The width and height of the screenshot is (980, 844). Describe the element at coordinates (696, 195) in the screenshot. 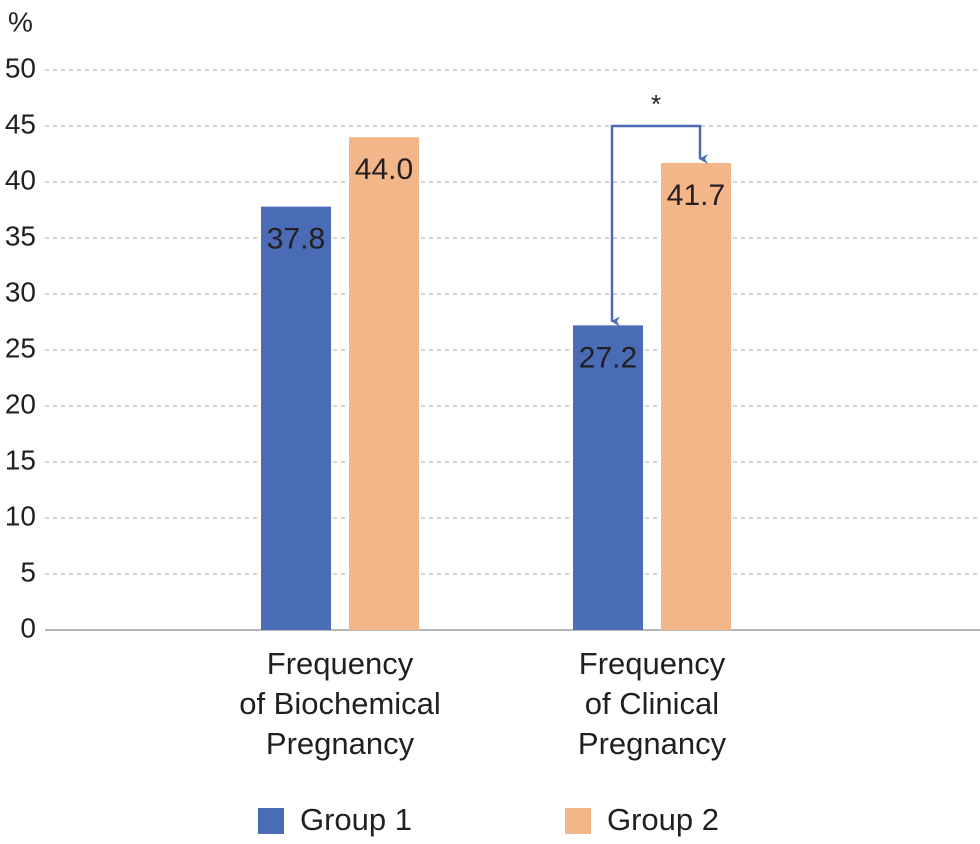

I see `value-label: 41.7` at that location.